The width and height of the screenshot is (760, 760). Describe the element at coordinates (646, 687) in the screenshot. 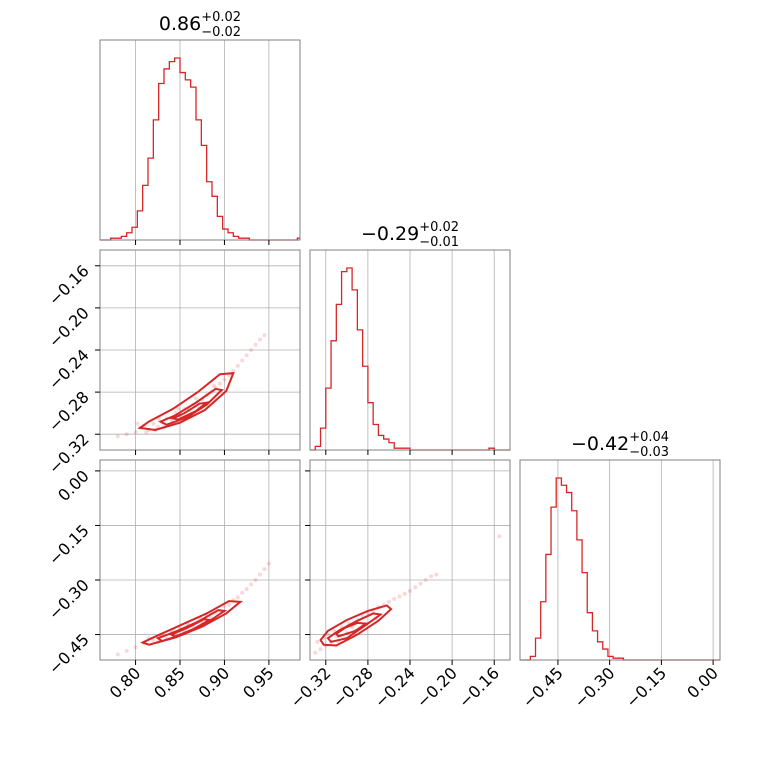

I see `x-tick-label: −0.15` at that location.